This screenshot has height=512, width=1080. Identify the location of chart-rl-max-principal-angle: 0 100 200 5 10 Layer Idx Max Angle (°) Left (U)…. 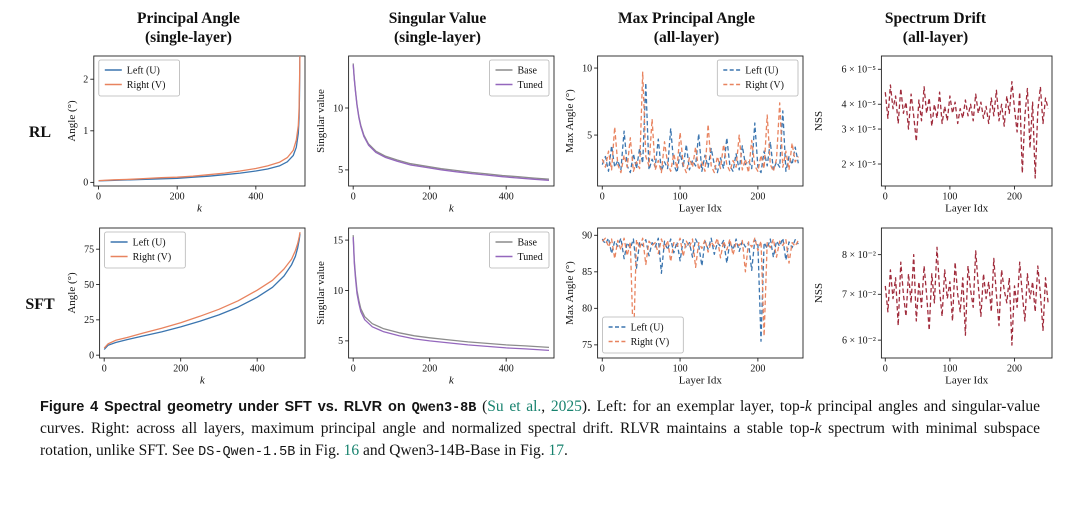
(686, 132).